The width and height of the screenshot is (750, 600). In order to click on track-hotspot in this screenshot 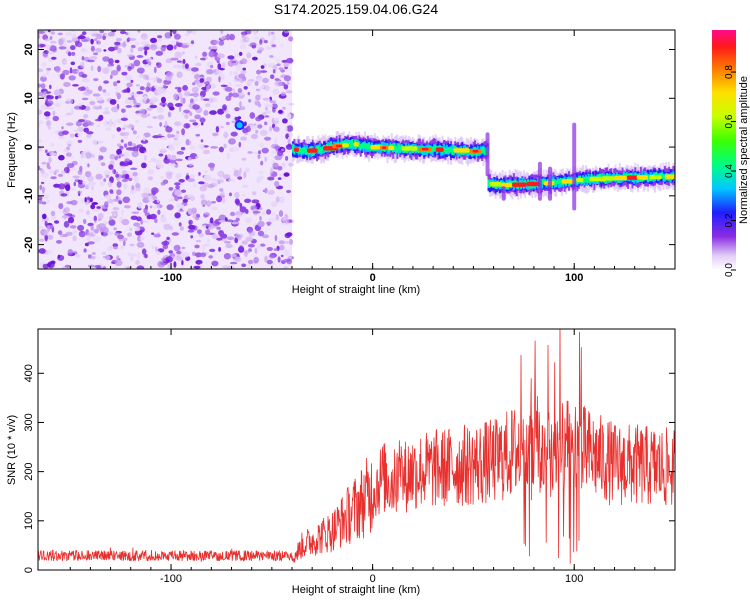, I will do `click(409, 148)`.